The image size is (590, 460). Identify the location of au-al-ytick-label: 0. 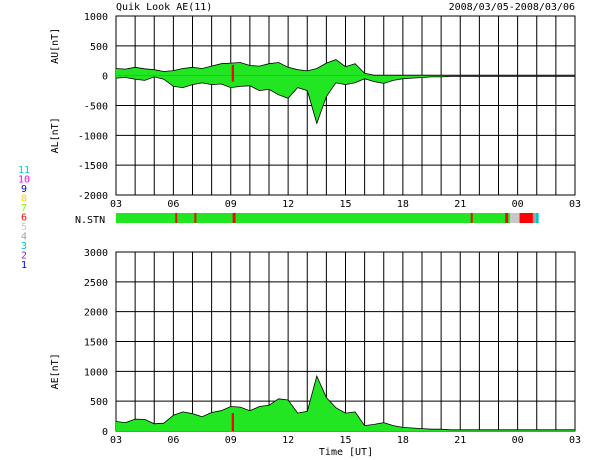
(105, 77).